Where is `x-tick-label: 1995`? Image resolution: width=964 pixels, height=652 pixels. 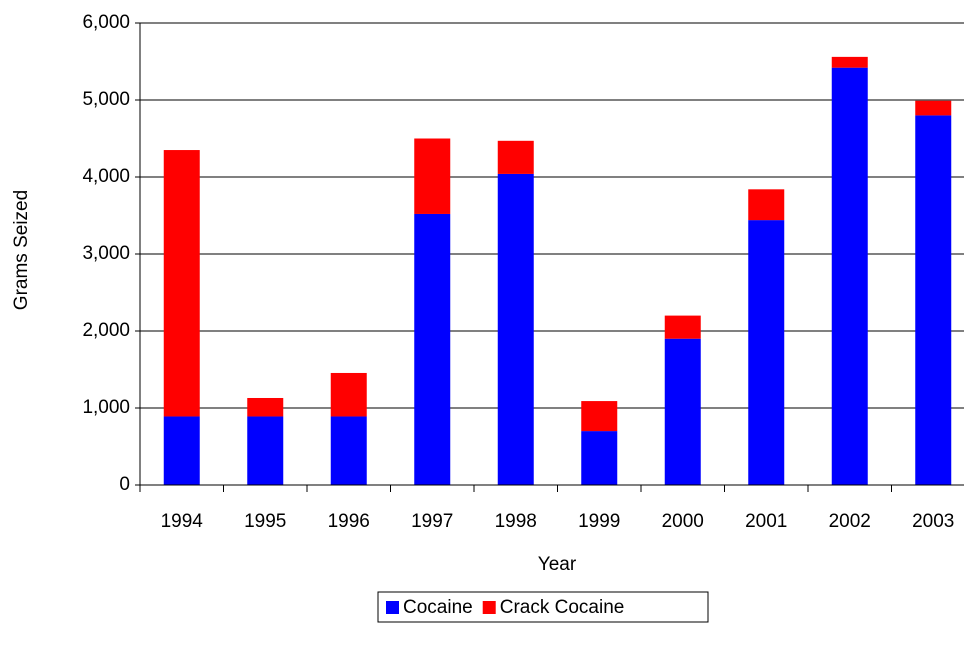 x-tick-label: 1995 is located at coordinates (265, 521).